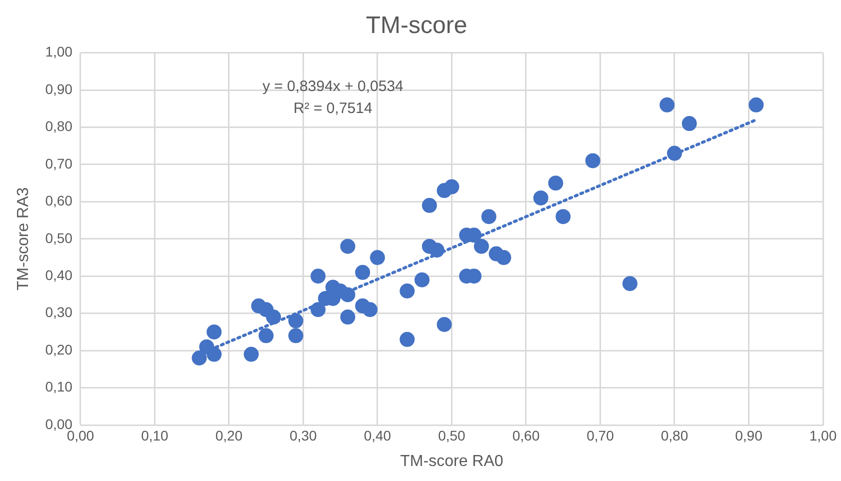  I want to click on y-tick-label: 0,90, so click(59, 88).